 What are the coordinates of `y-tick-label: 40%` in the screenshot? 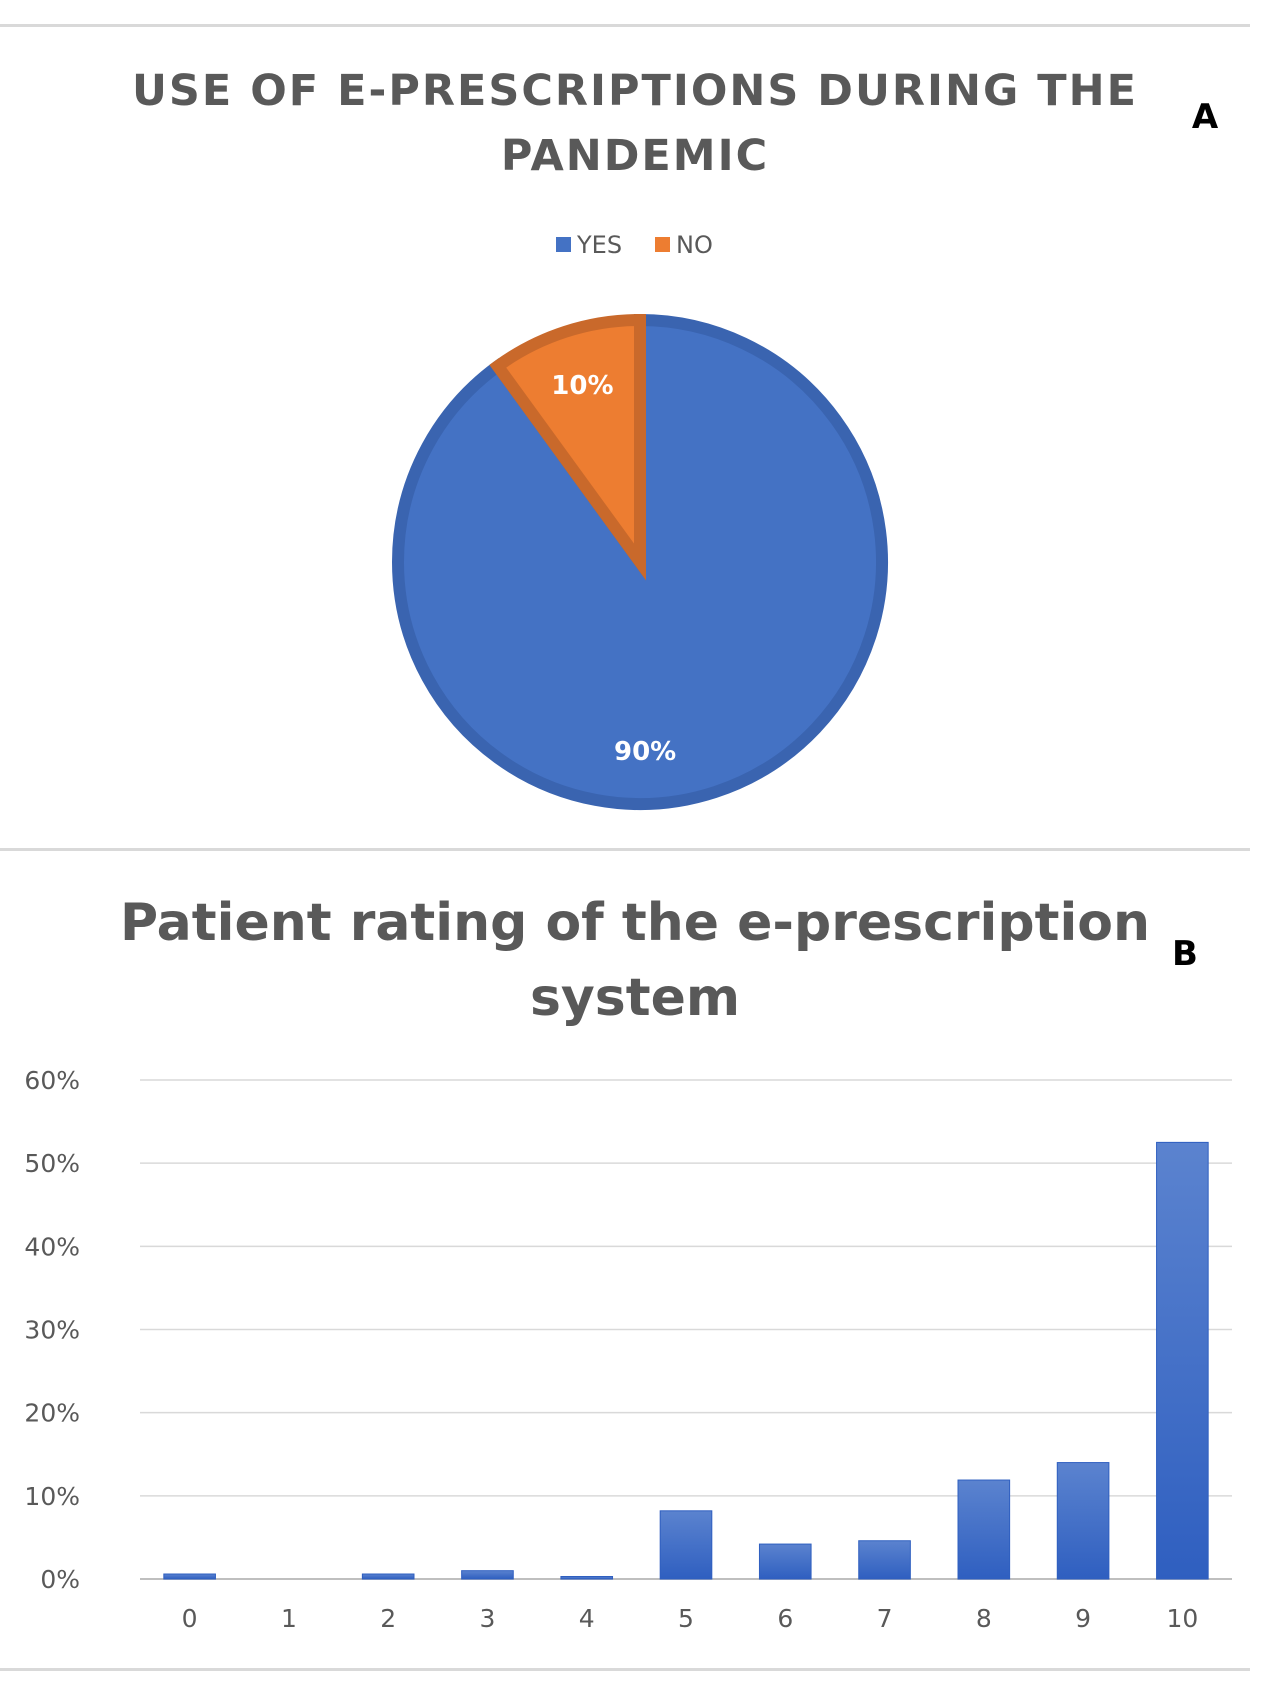 It's located at (52, 1246).